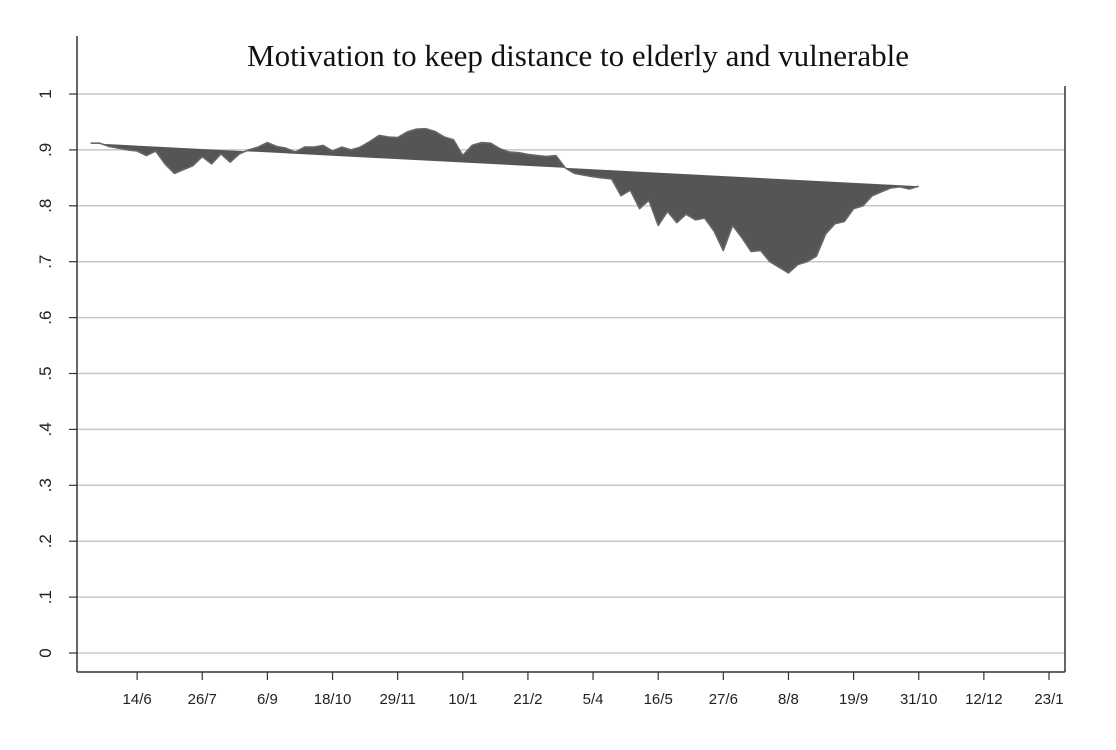  What do you see at coordinates (658, 699) in the screenshot?
I see `x-tick-label: 16/5` at bounding box center [658, 699].